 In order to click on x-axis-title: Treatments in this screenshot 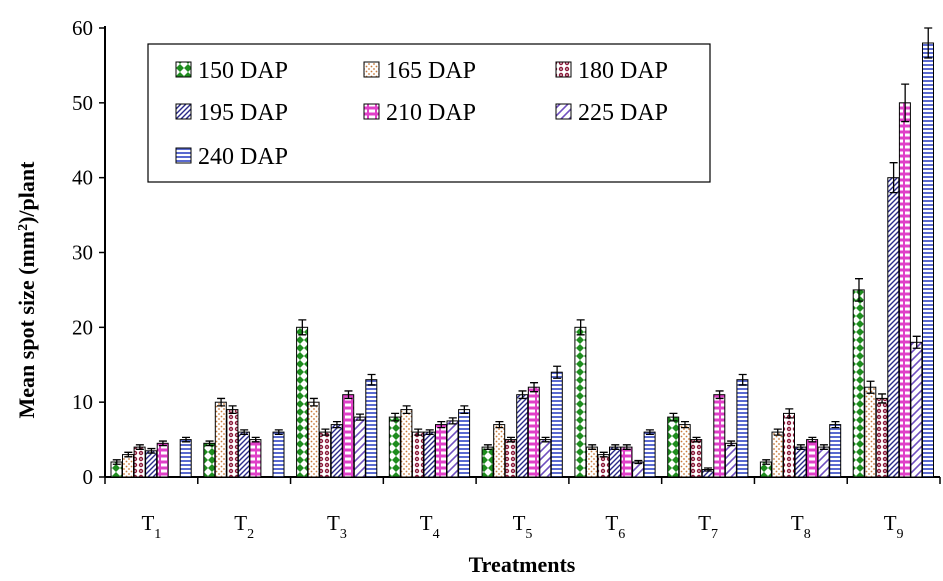, I will do `click(522, 564)`.